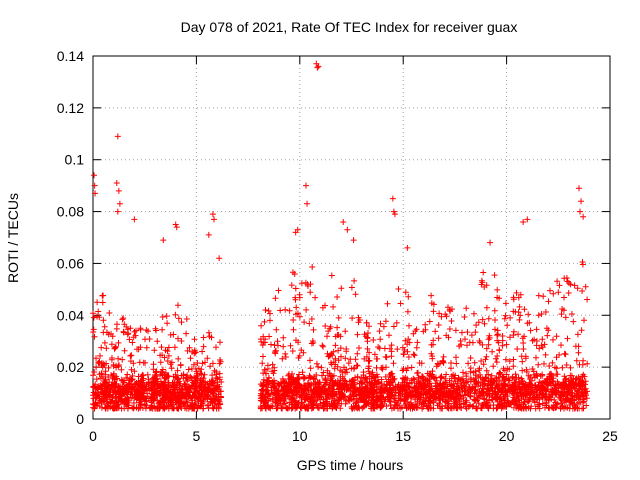  I want to click on y-tick-label: 0.02, so click(70, 367).